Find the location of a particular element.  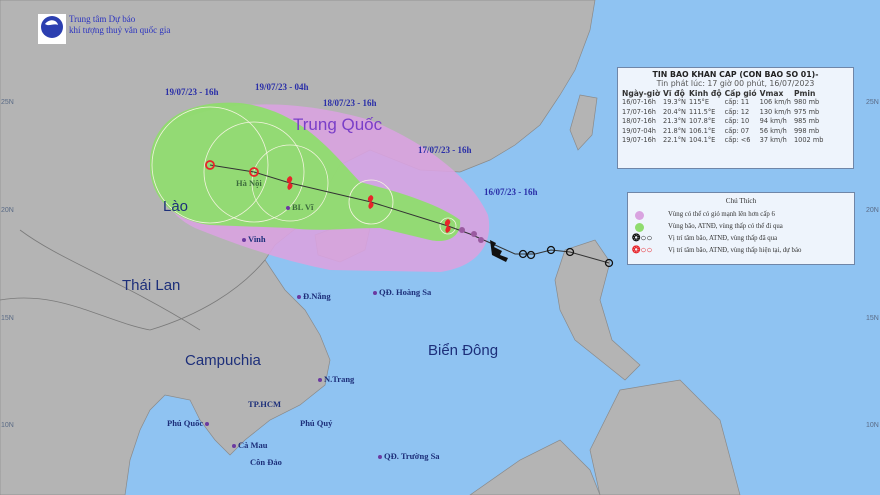

past-positions is located at coordinates (536, 247).